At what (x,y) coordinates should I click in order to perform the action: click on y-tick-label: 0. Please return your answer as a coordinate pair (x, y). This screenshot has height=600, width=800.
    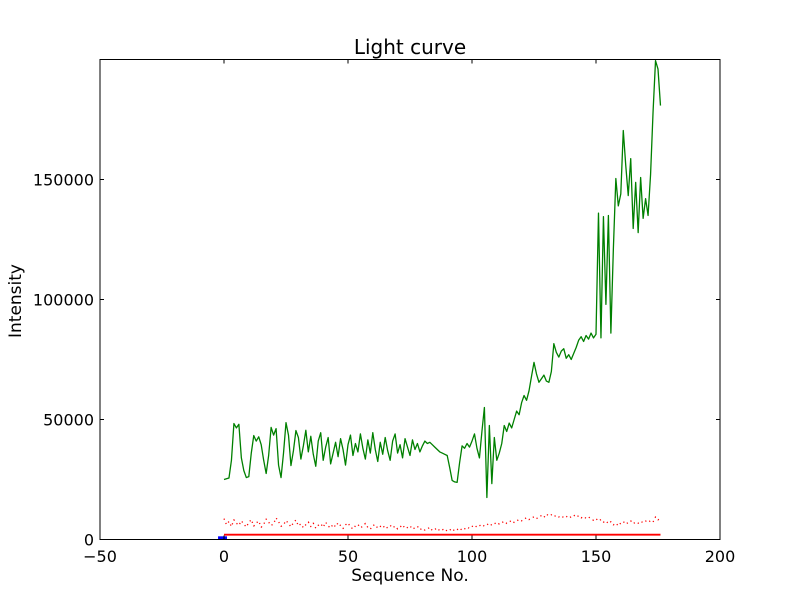
    Looking at the image, I should click on (88, 539).